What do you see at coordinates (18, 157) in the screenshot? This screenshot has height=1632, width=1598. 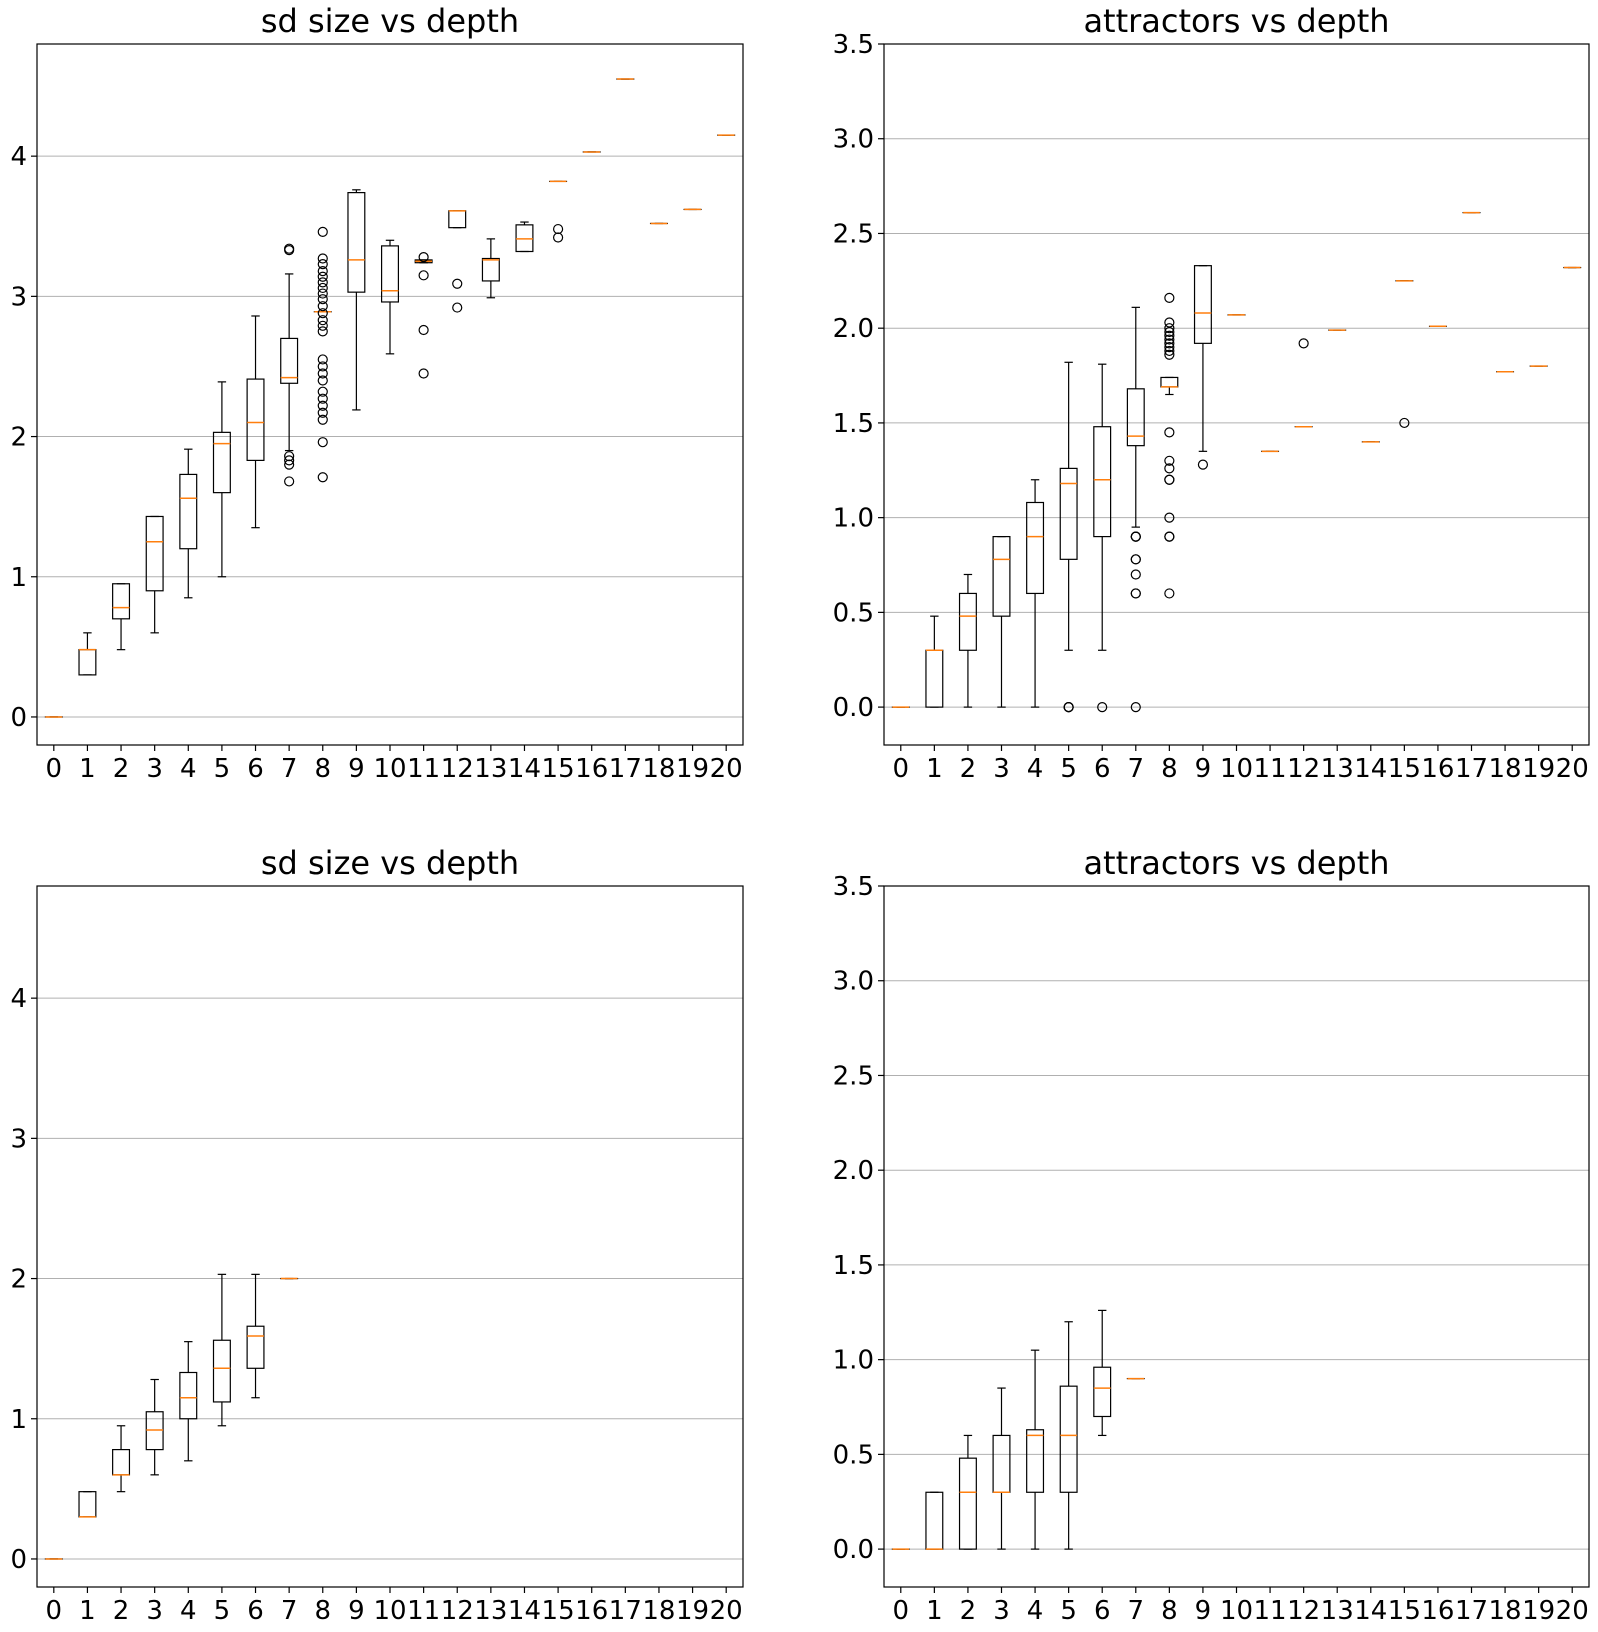 I see `y-tick-label: 4` at bounding box center [18, 157].